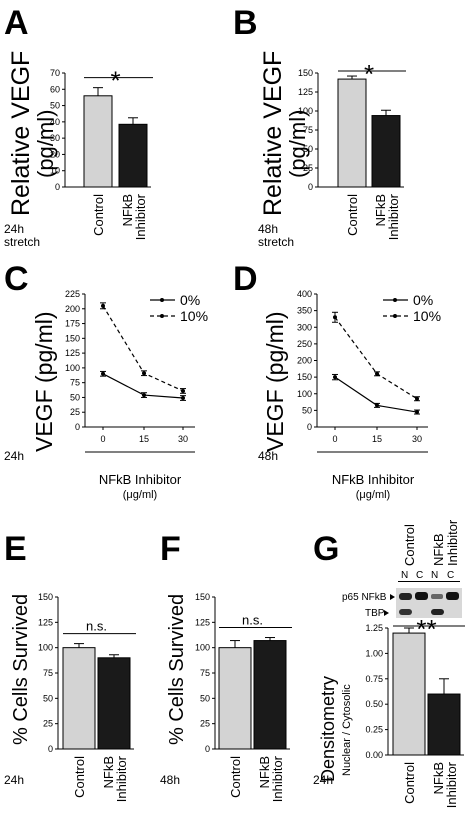 Image resolution: width=465 pixels, height=818 pixels. I want to click on panel-b-ytick-label-3: 75, so click(308, 130).